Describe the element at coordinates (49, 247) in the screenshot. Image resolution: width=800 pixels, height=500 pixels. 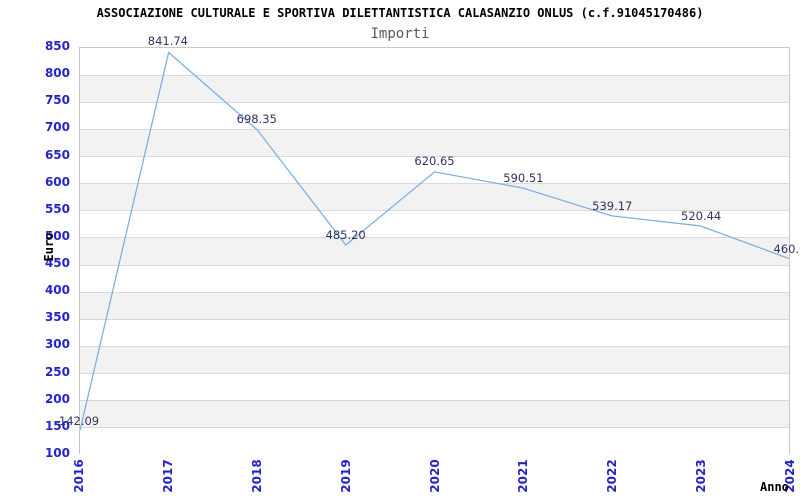
I see `y-axis-label: Euro` at that location.